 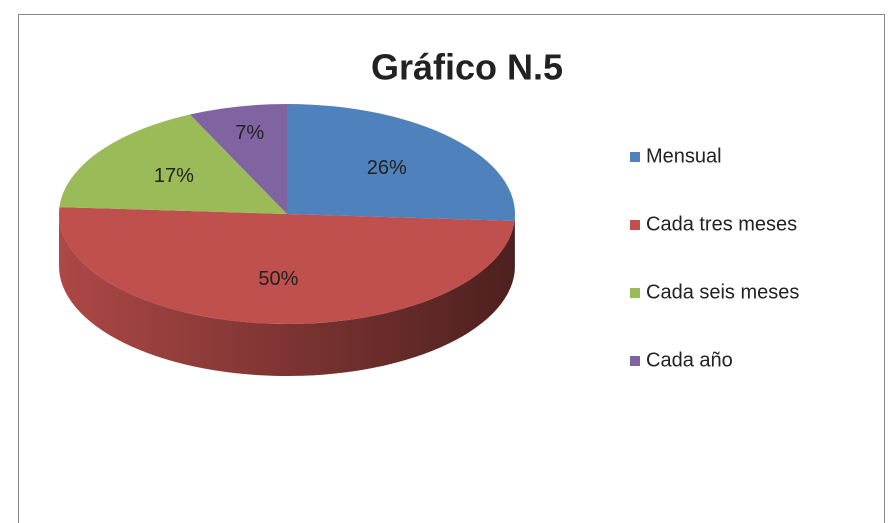 What do you see at coordinates (174, 176) in the screenshot?
I see `data-label: 17%` at bounding box center [174, 176].